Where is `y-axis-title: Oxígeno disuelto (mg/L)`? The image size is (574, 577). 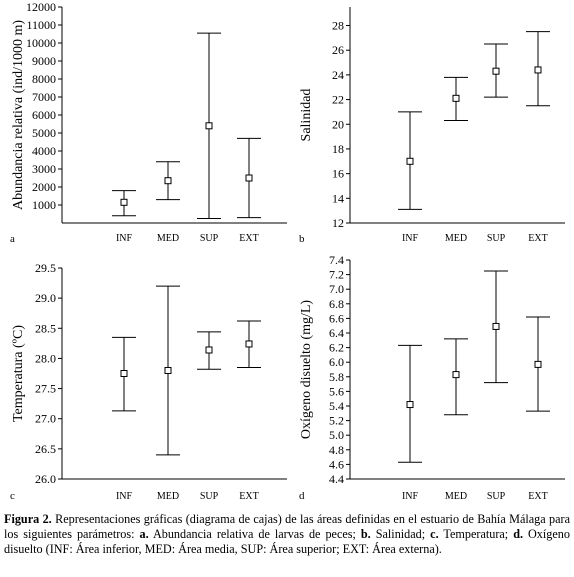 y-axis-title: Oxígeno disuelto (mg/L) is located at coordinates (306, 370).